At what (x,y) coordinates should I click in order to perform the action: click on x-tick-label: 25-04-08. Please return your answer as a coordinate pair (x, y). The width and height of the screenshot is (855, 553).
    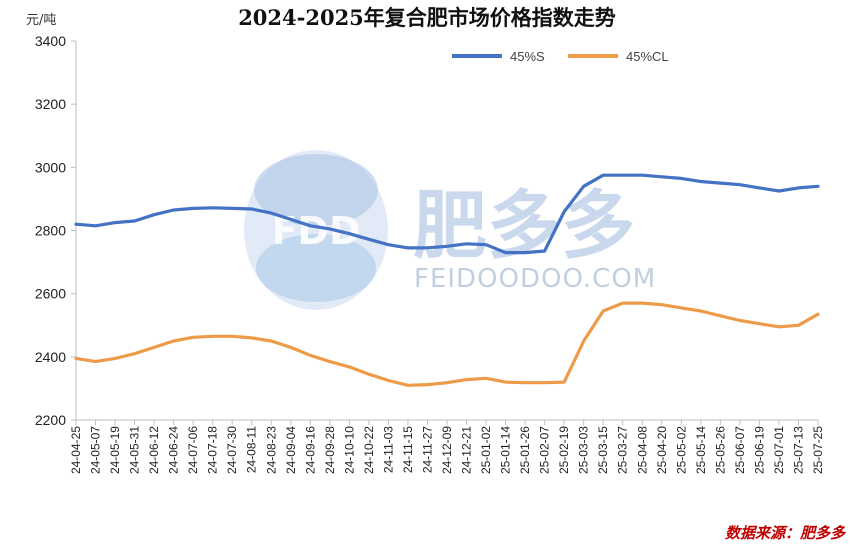
    Looking at the image, I should click on (642, 450).